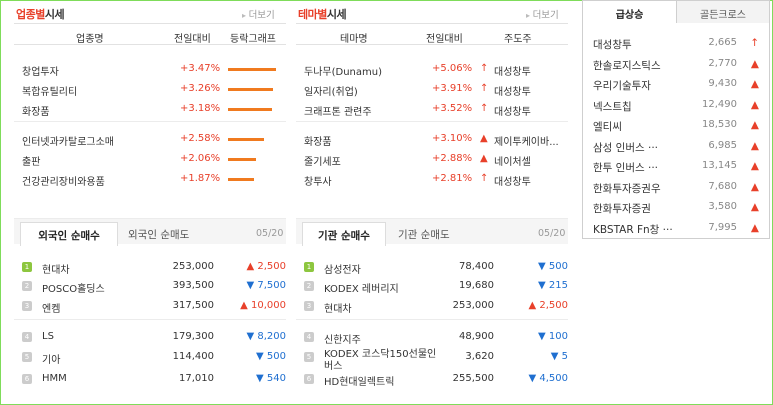  Describe the element at coordinates (542, 14) in the screenshot. I see `theme-more-link: 더보기` at that location.